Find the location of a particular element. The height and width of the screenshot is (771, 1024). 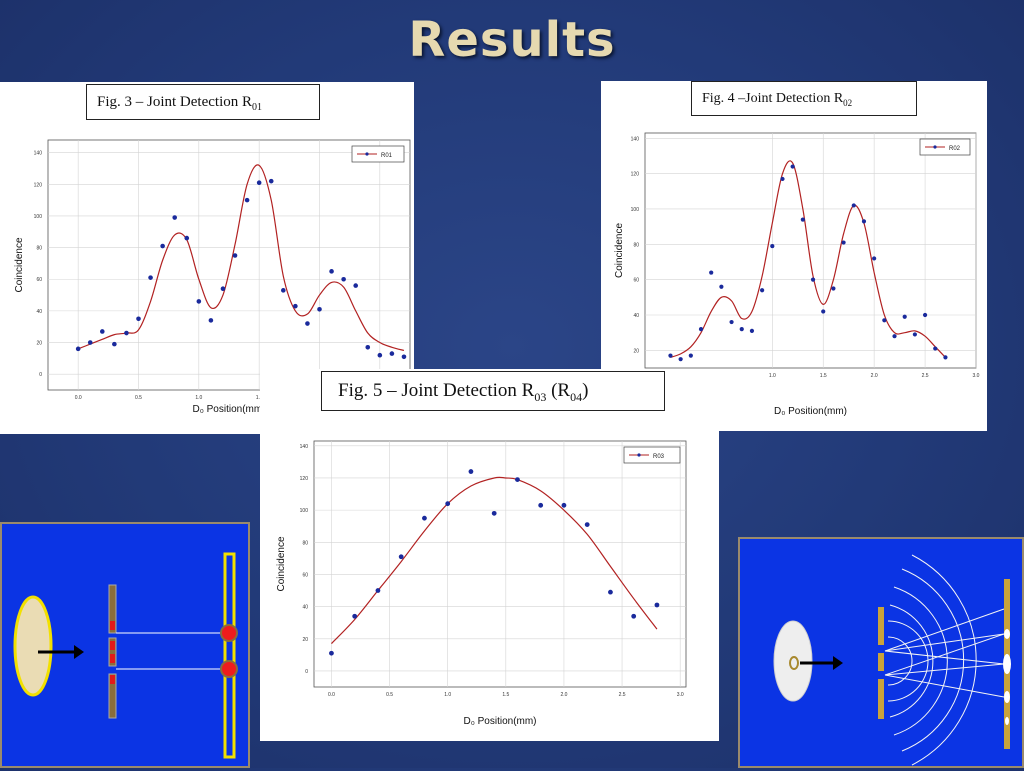

fig4-y-axis-label: Coincidence is located at coordinates (619, 250).